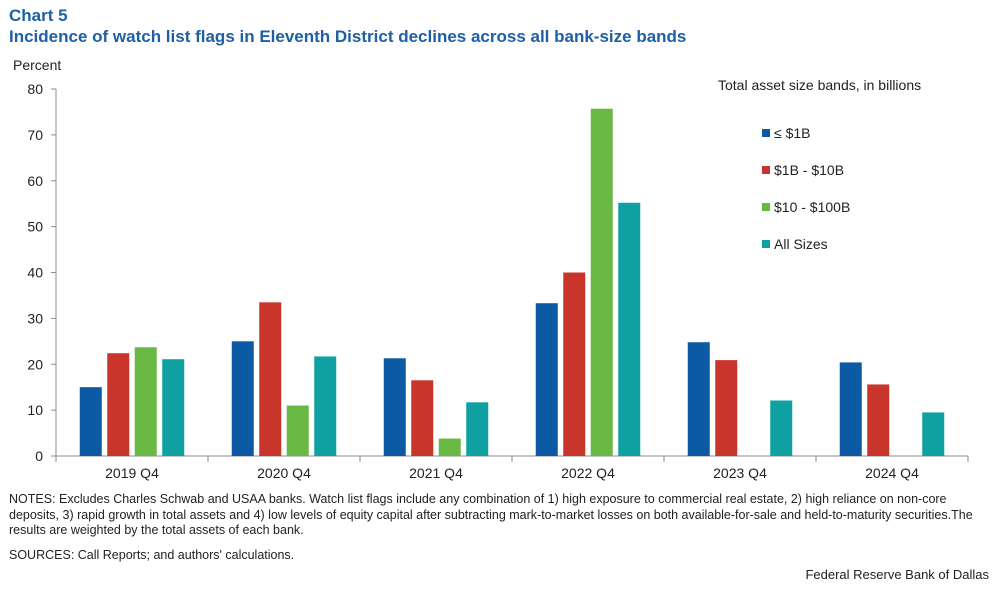 The height and width of the screenshot is (589, 997). Describe the element at coordinates (812, 207) in the screenshot. I see `legend-label: $10 - $100B` at that location.